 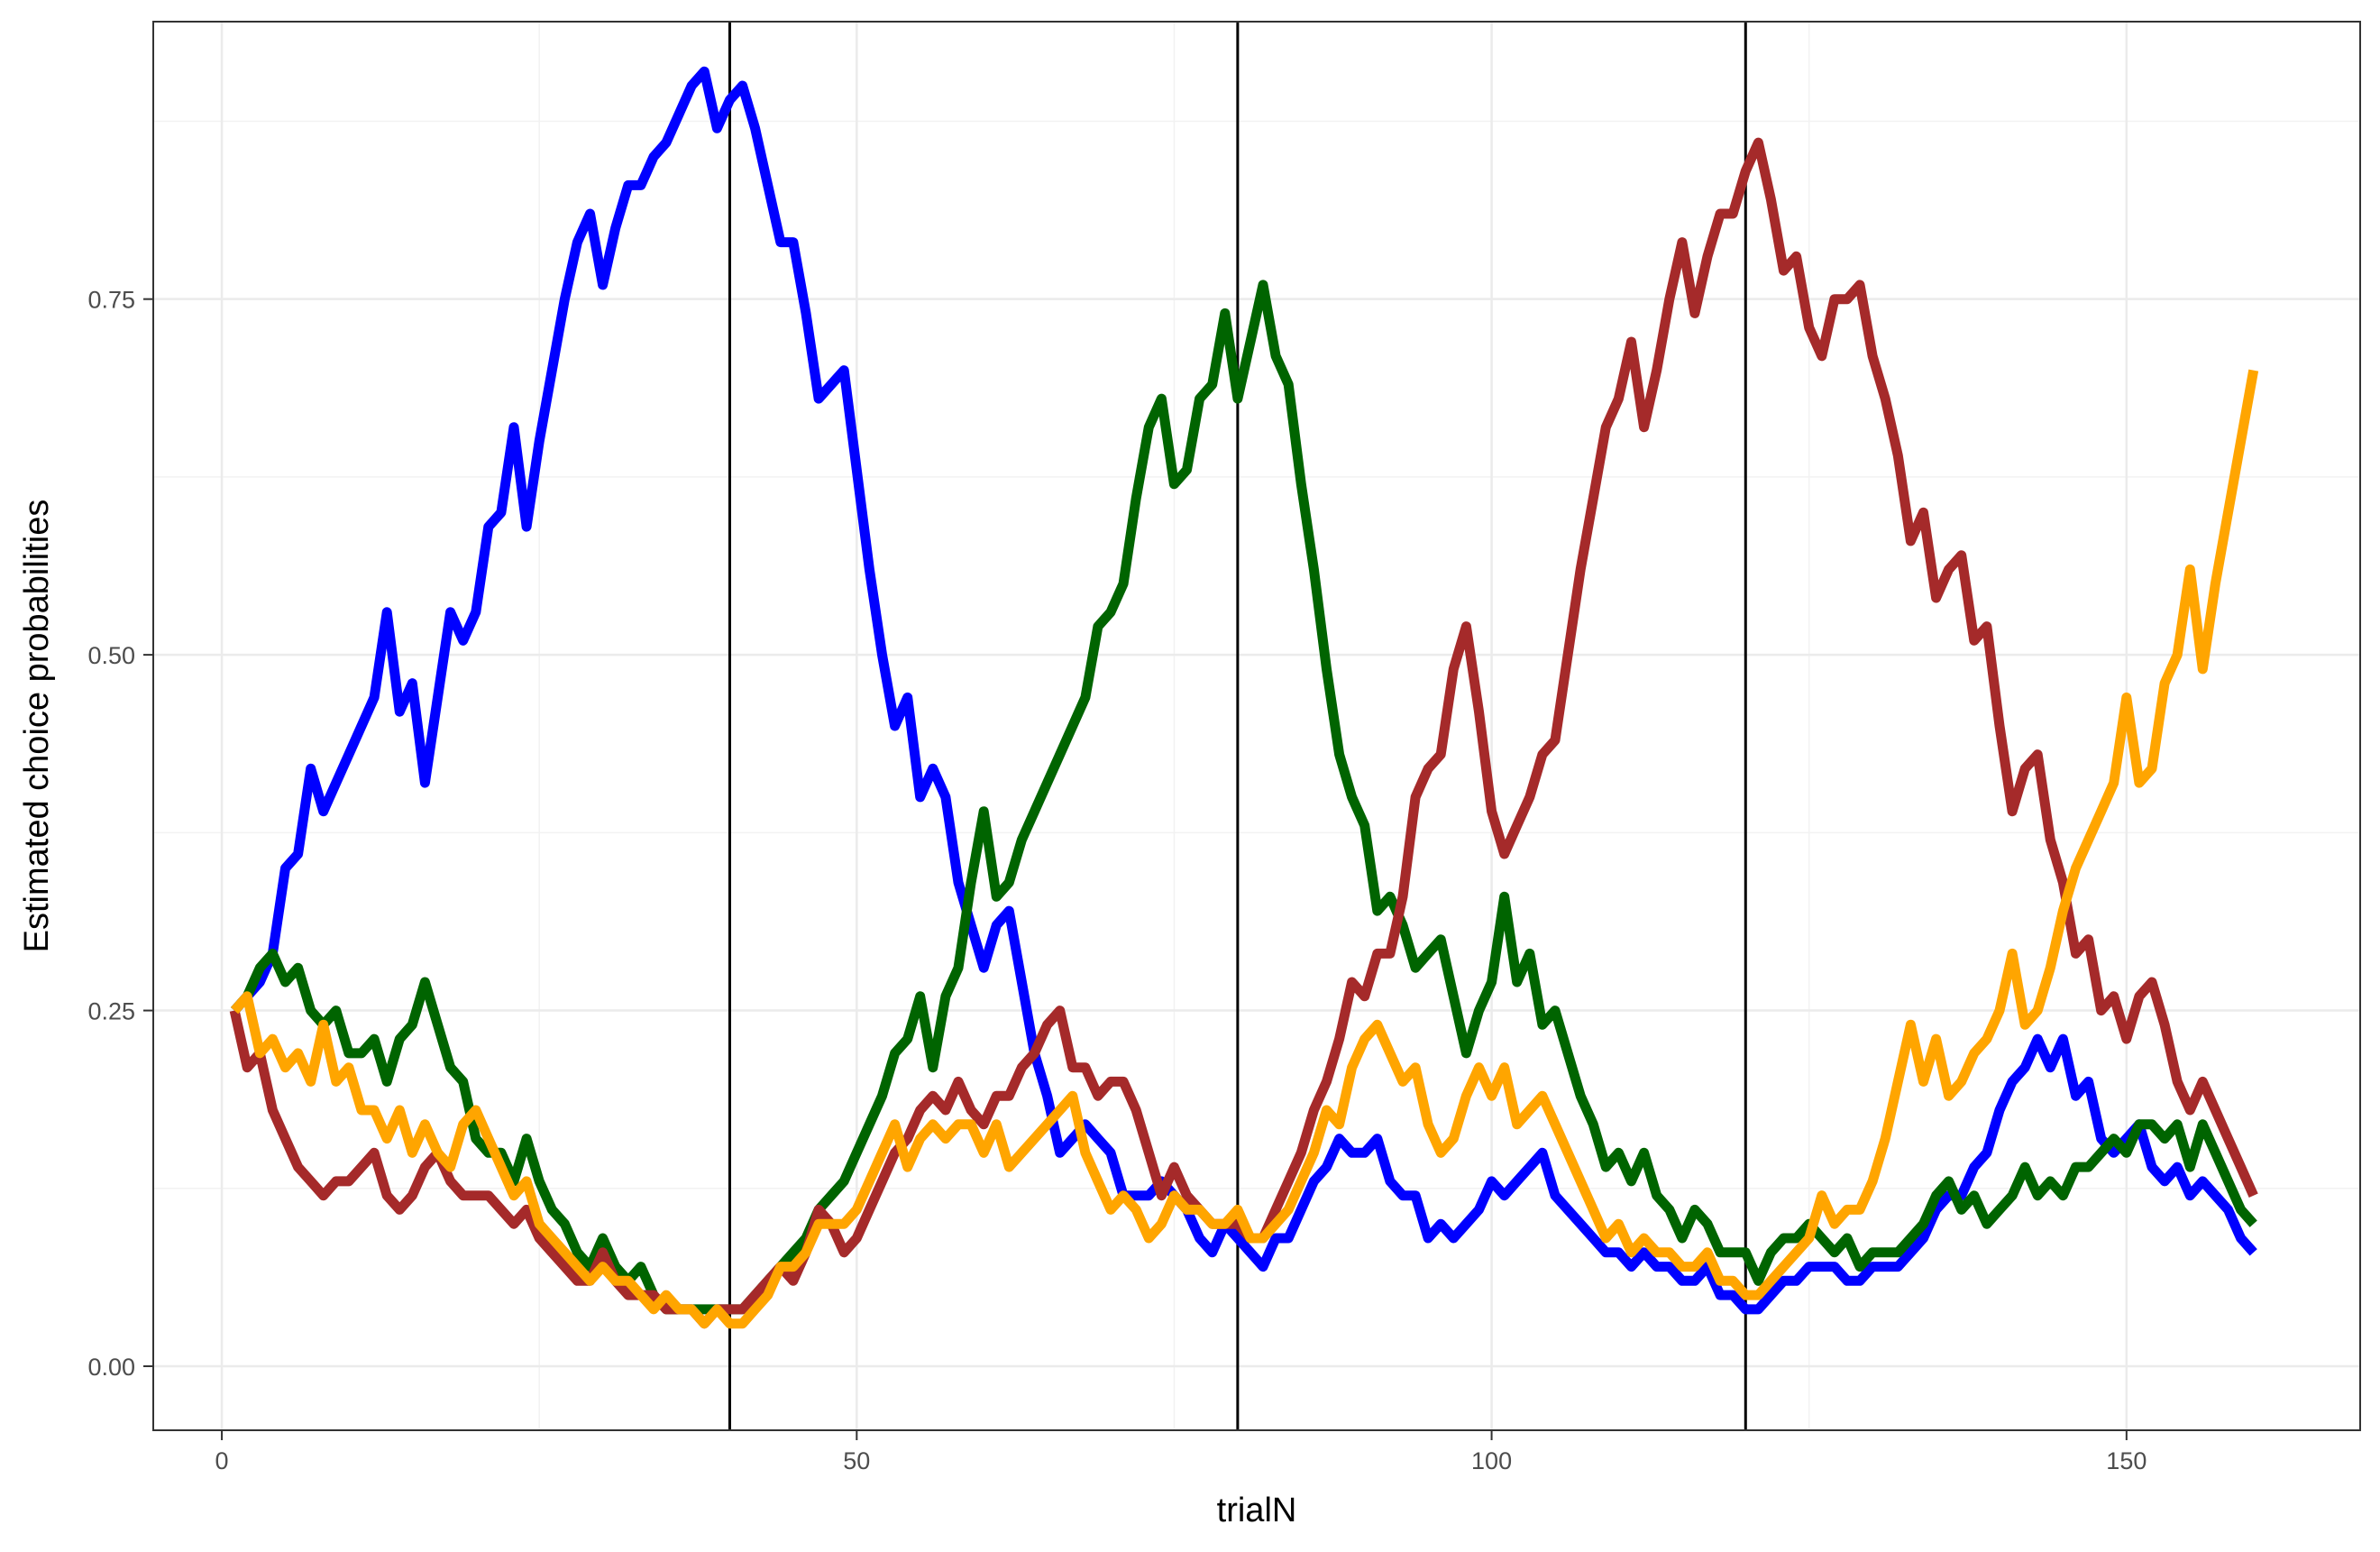 What do you see at coordinates (111, 300) in the screenshot?
I see `y-tick-label: 0.75` at bounding box center [111, 300].